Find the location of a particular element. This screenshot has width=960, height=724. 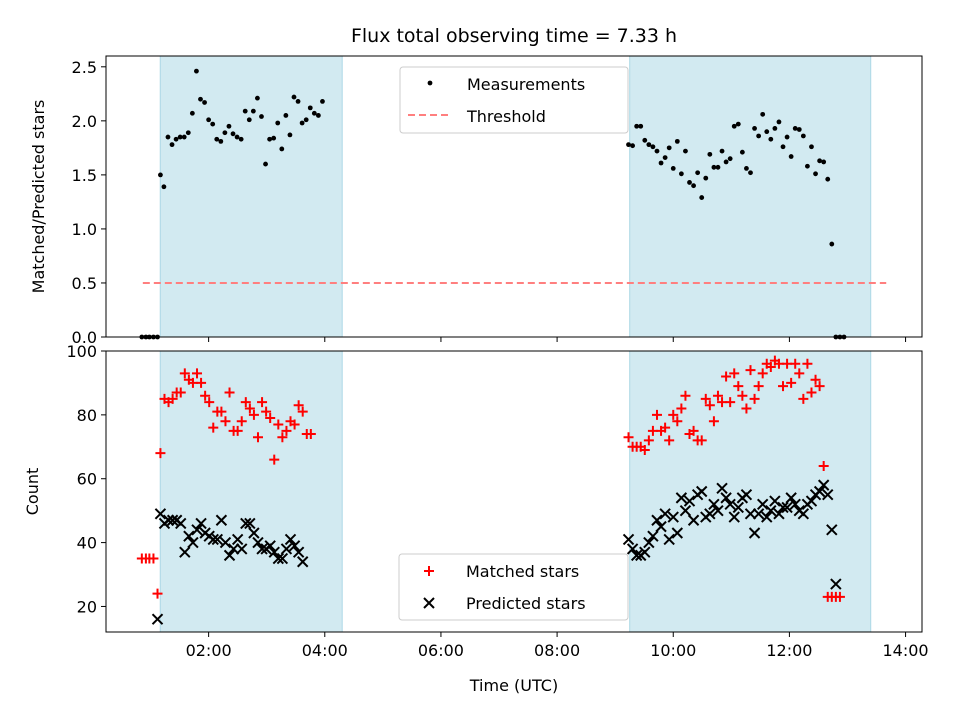

legend-label: Measurements is located at coordinates (526, 84).